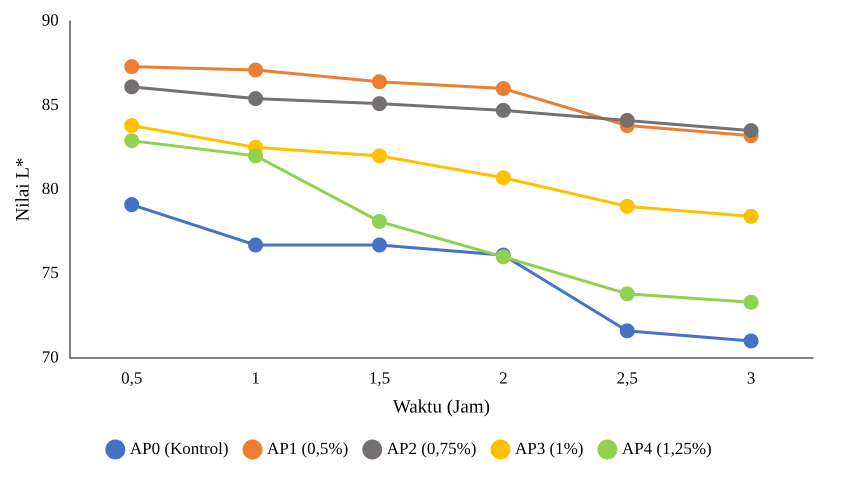 Image resolution: width=851 pixels, height=478 pixels. Describe the element at coordinates (441, 407) in the screenshot. I see `x-axis-title: Waktu (Jam)` at that location.